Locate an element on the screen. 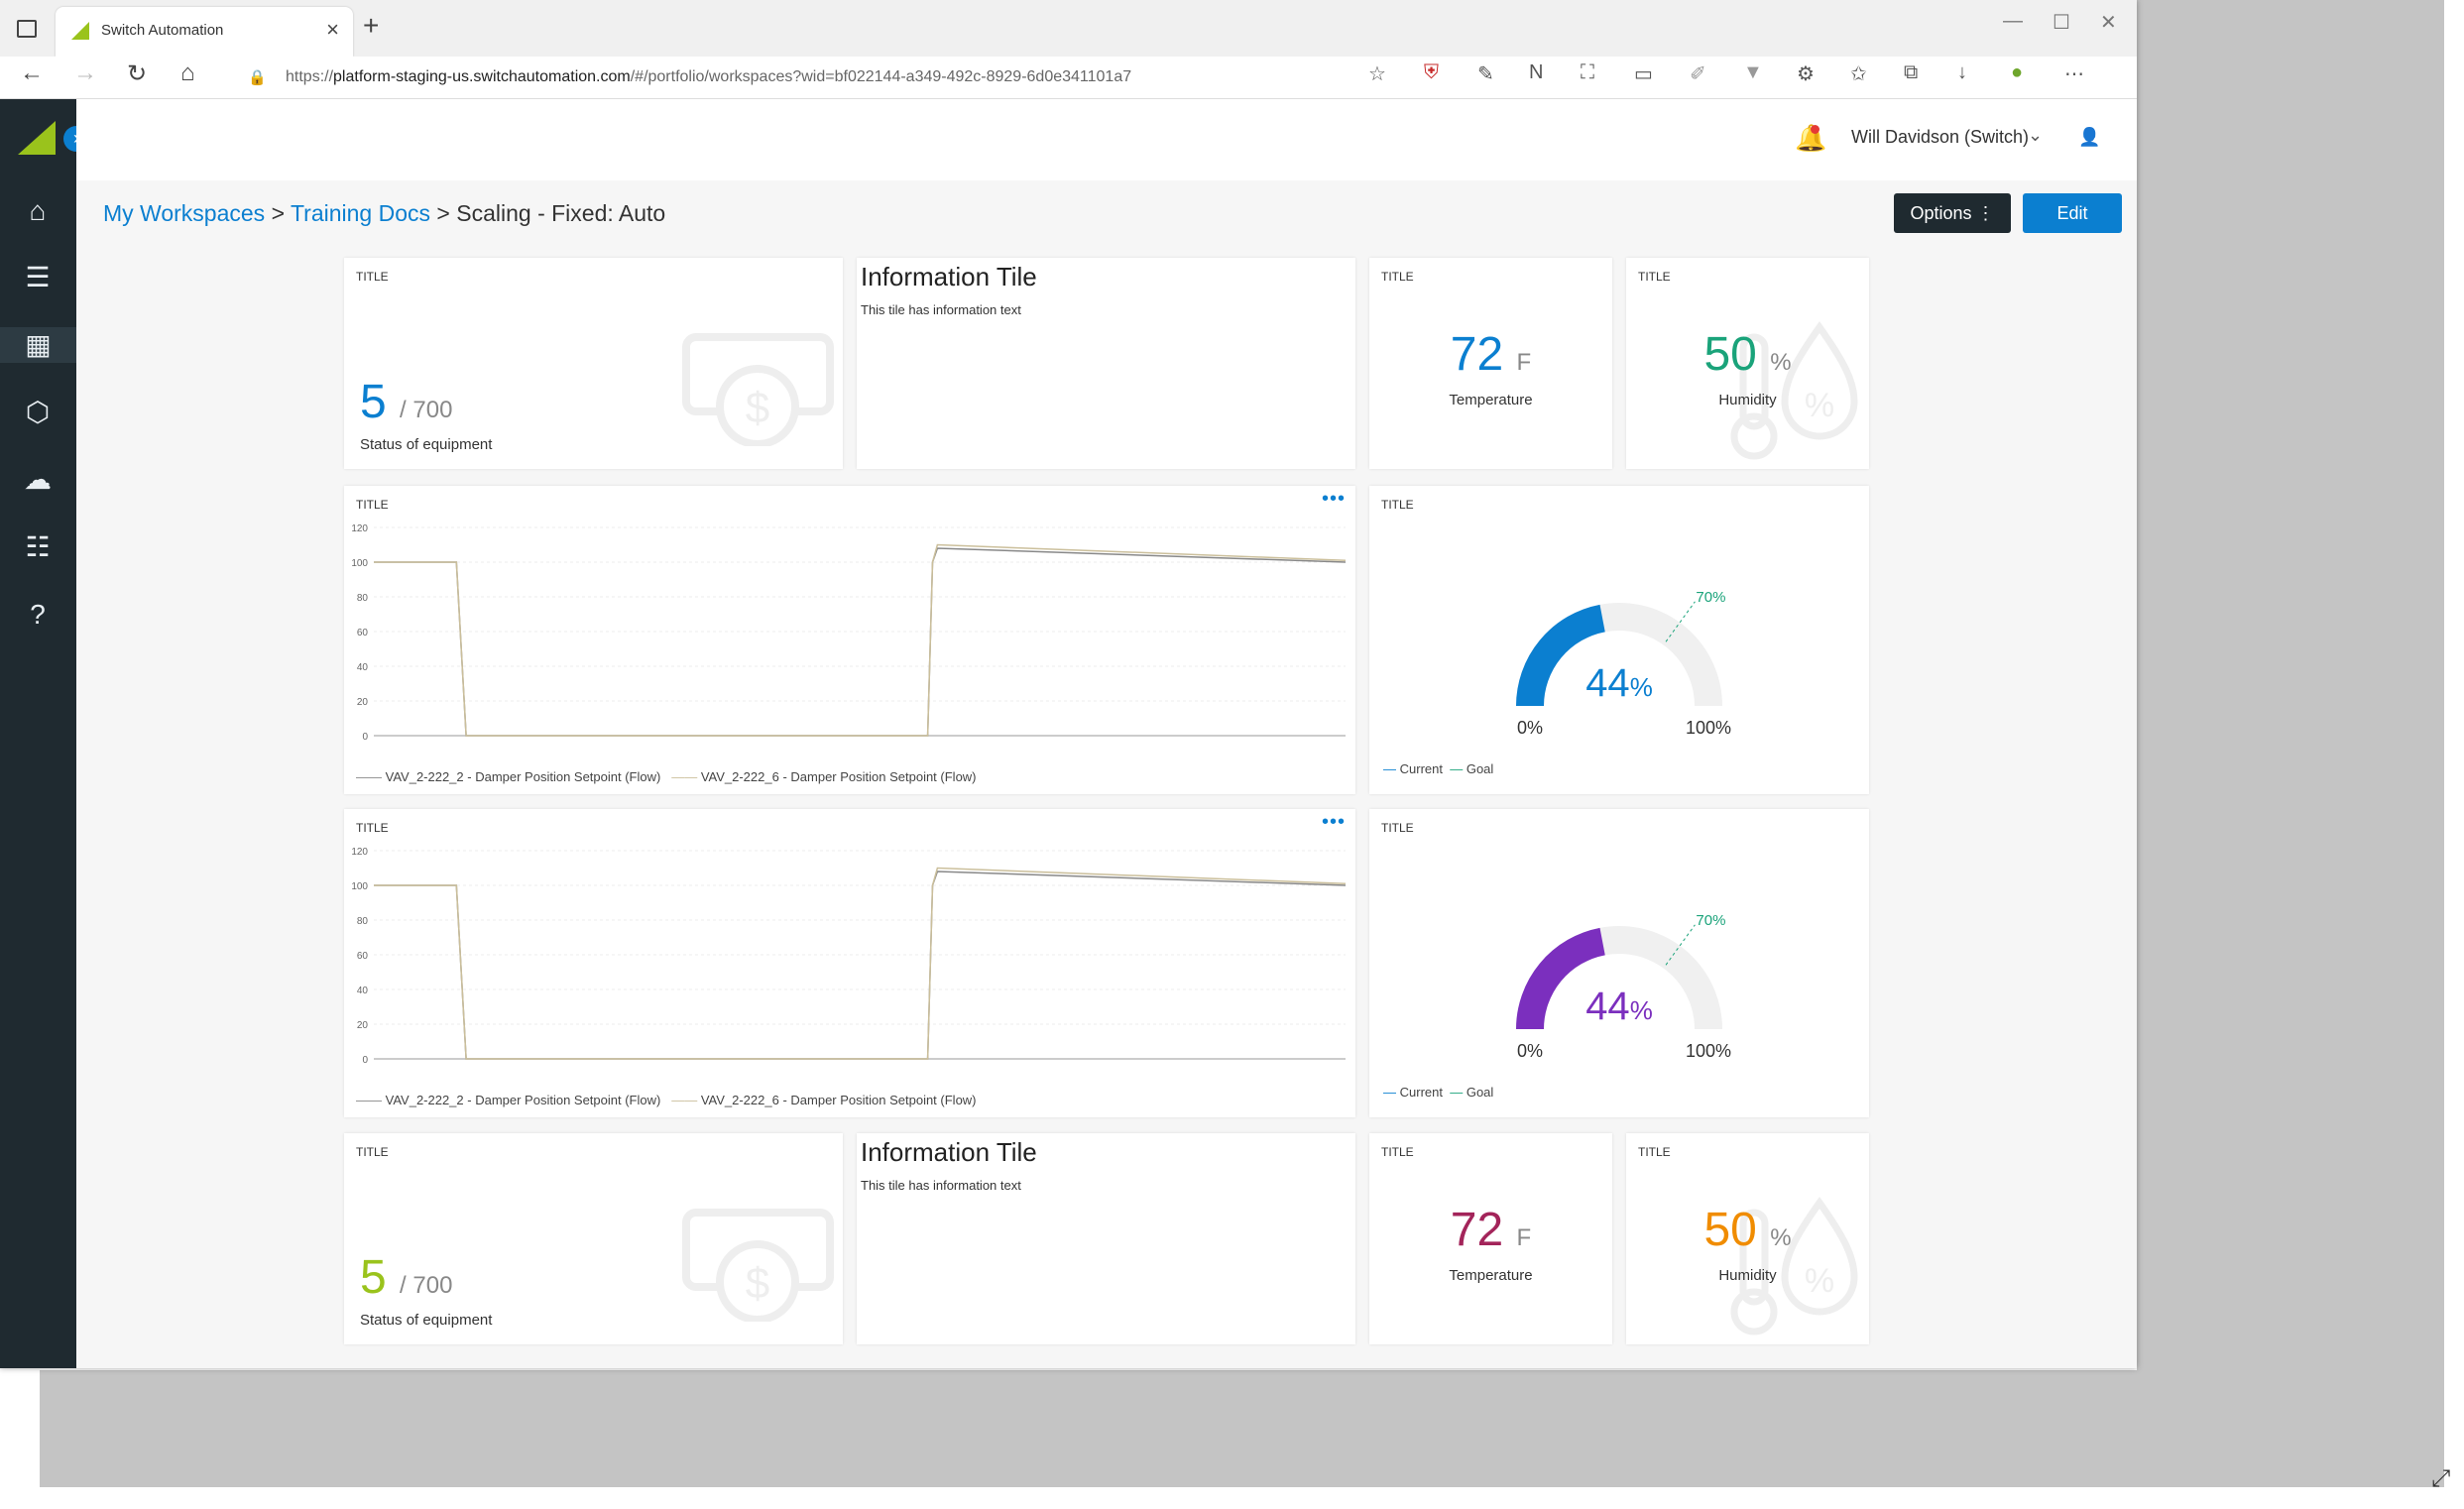  breadcrumb-training-docs: Training Docs is located at coordinates (360, 213).